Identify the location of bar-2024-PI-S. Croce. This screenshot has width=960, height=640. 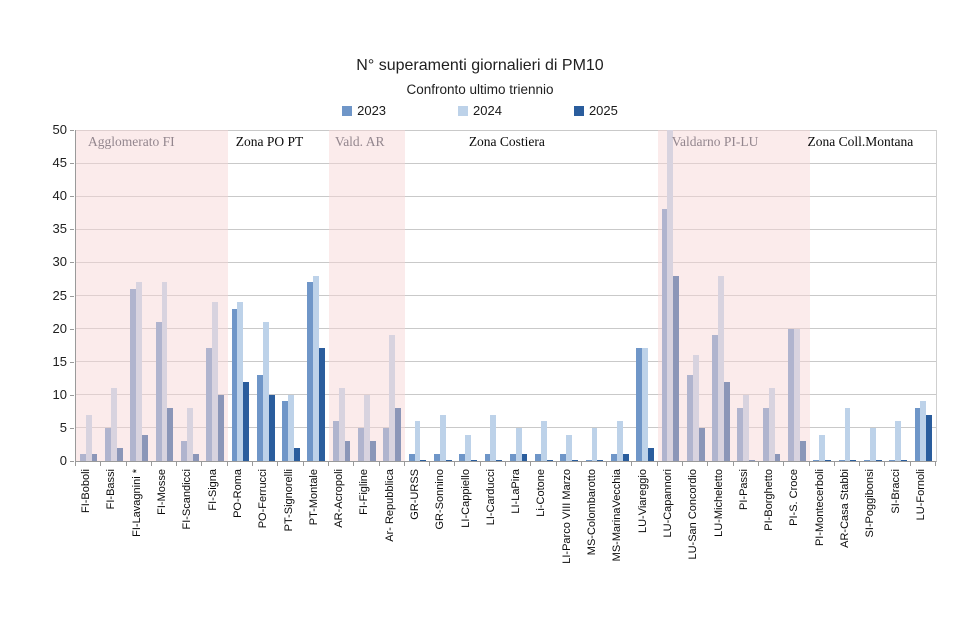
(796, 394).